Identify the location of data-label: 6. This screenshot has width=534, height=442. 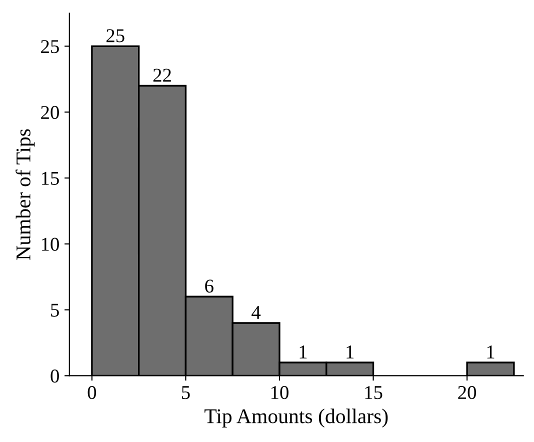
(209, 286).